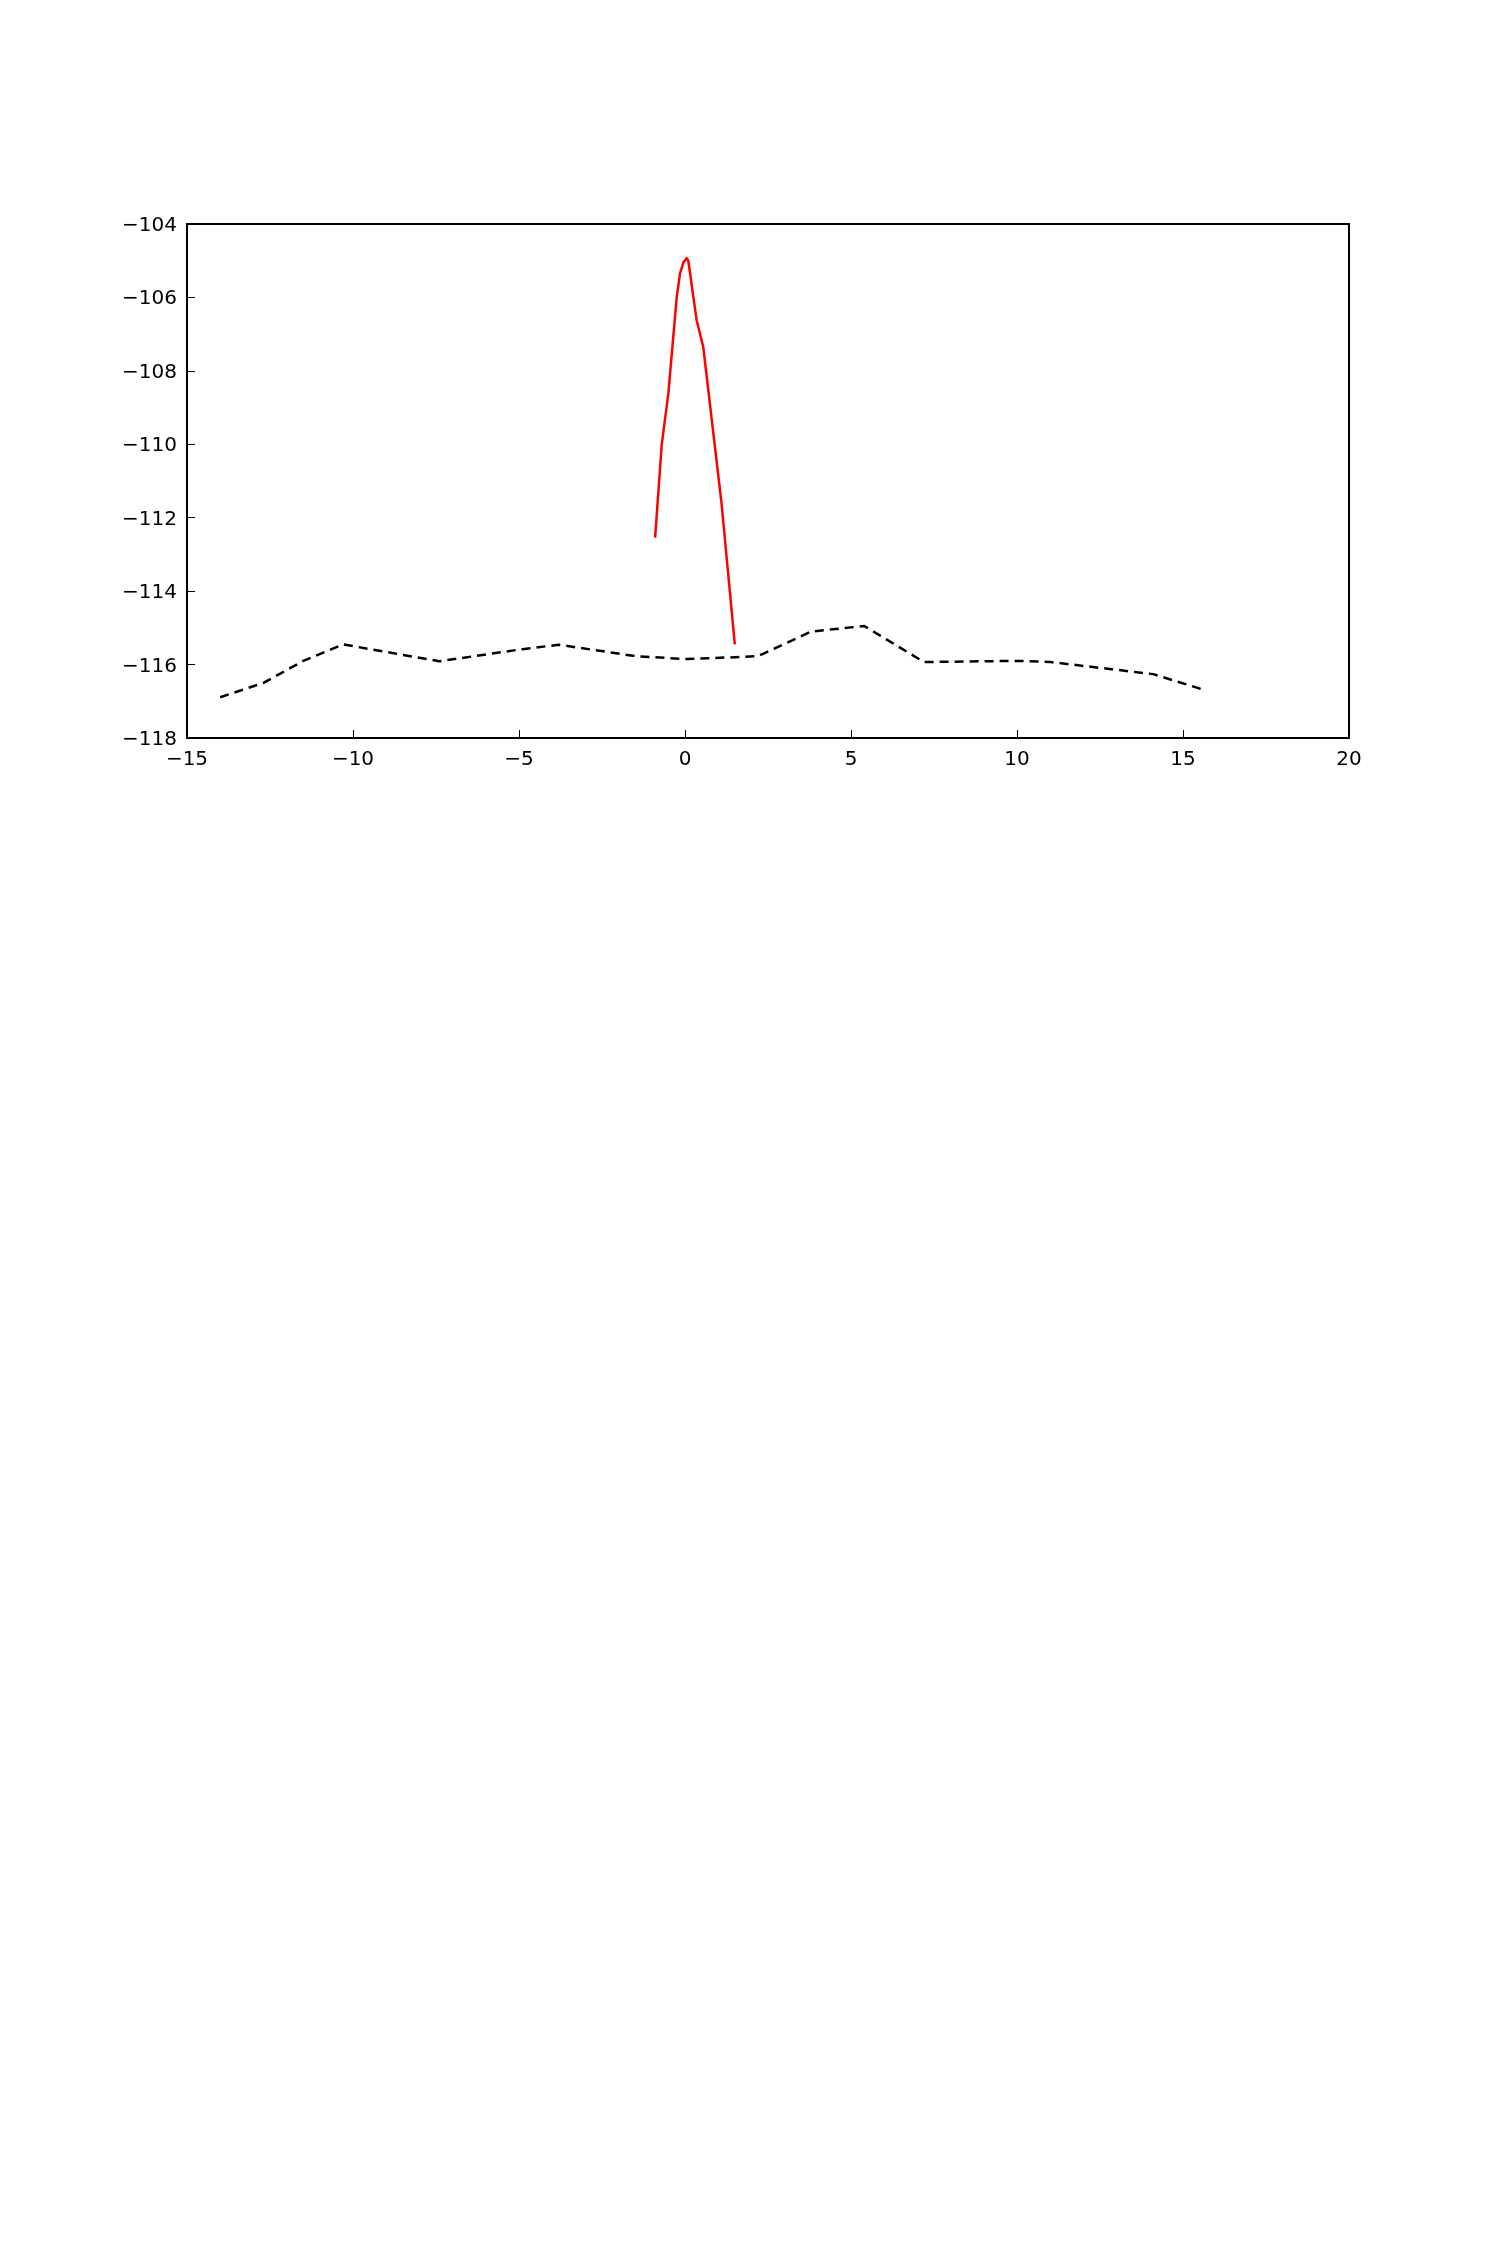  What do you see at coordinates (1183, 758) in the screenshot?
I see `x-tick-label: 15` at bounding box center [1183, 758].